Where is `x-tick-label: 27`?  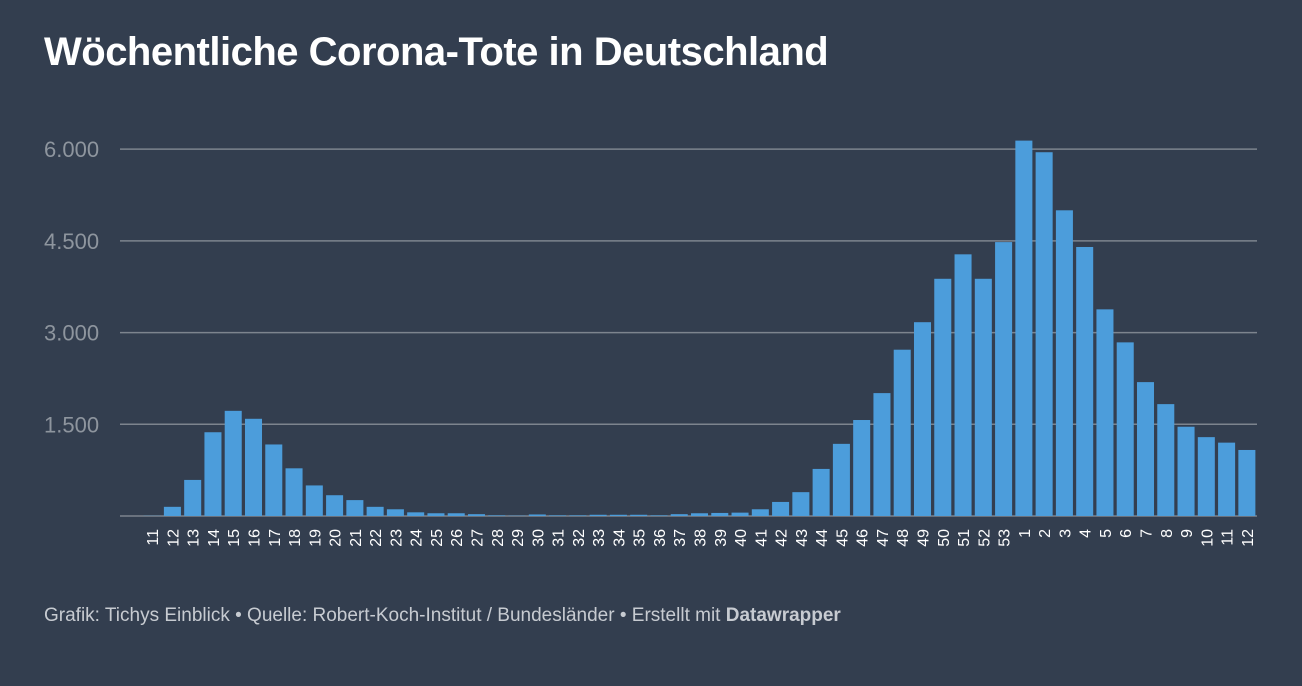
x-tick-label: 27 is located at coordinates (478, 538).